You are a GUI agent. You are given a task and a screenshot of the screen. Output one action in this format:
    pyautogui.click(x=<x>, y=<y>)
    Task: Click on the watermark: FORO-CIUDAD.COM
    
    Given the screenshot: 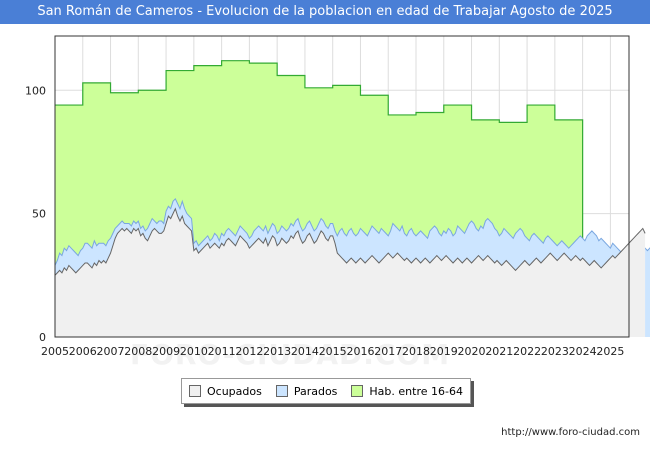 What is the action you would take?
    pyautogui.click(x=290, y=354)
    